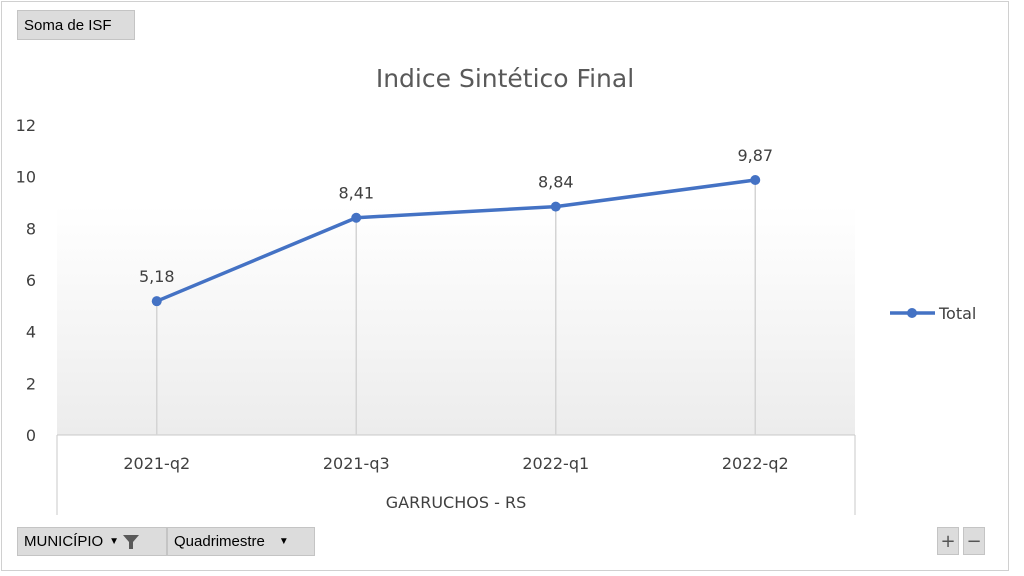  Describe the element at coordinates (31, 228) in the screenshot. I see `y-tick-label: 8` at that location.